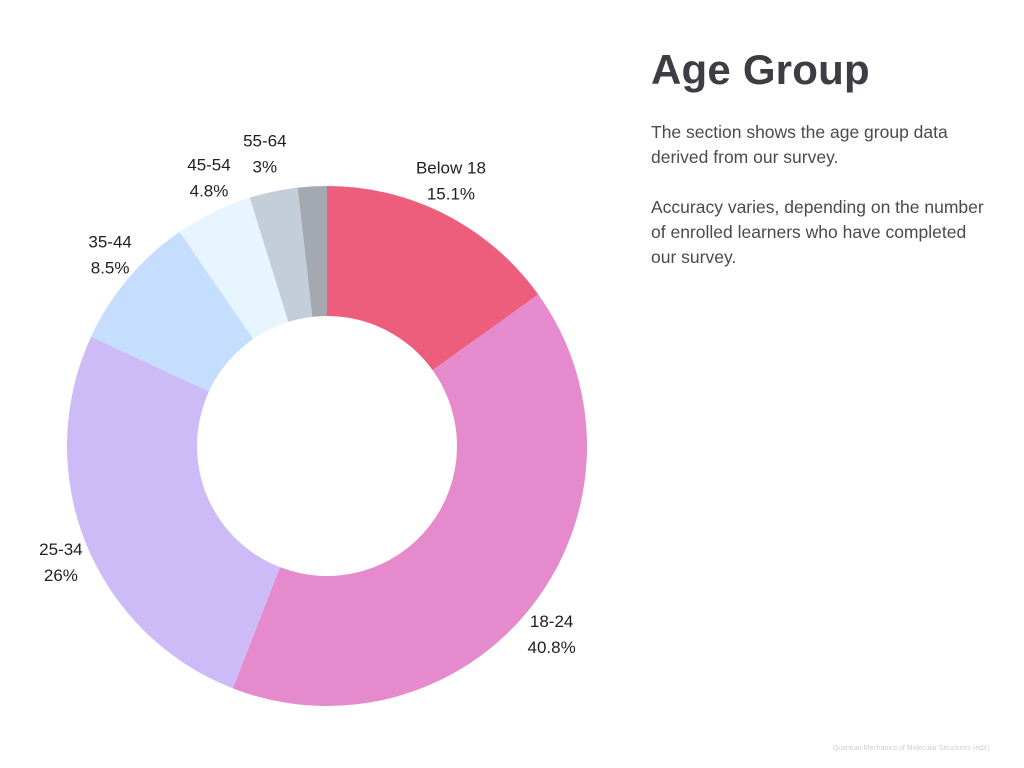 The width and height of the screenshot is (1024, 768). Describe the element at coordinates (61, 575) in the screenshot. I see `label-value-25-34: 26%` at that location.